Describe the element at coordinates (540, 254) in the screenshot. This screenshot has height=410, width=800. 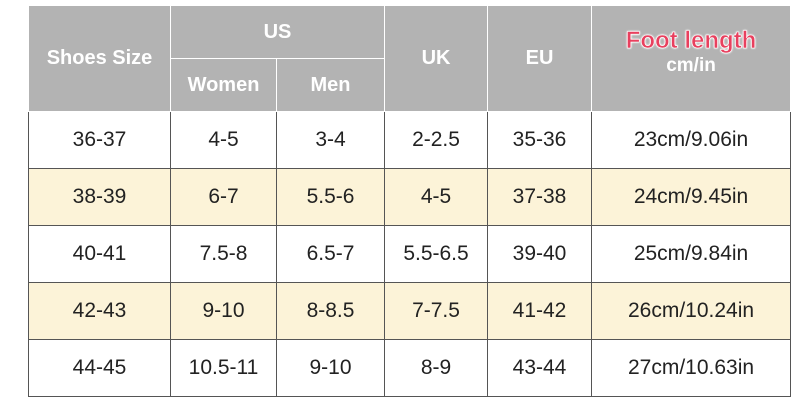
I see `table-cell: 39-40` at that location.